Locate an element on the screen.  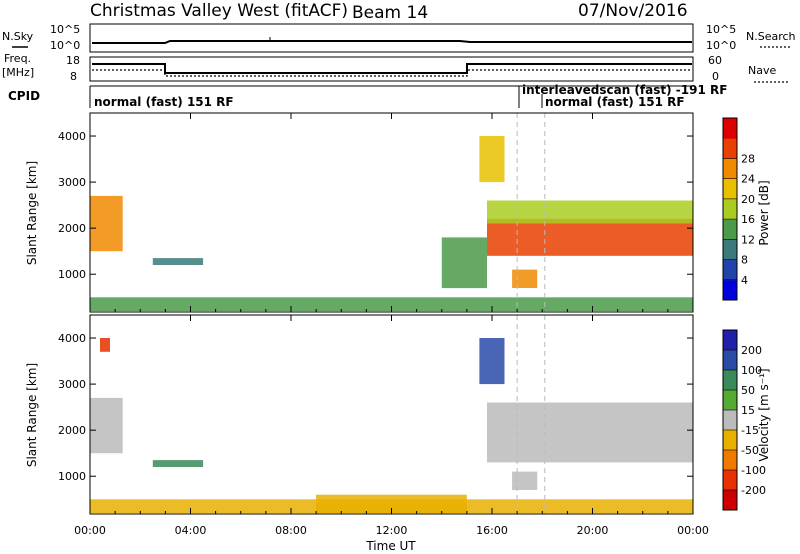
colorbar-tick-label: 12 is located at coordinates (748, 239).